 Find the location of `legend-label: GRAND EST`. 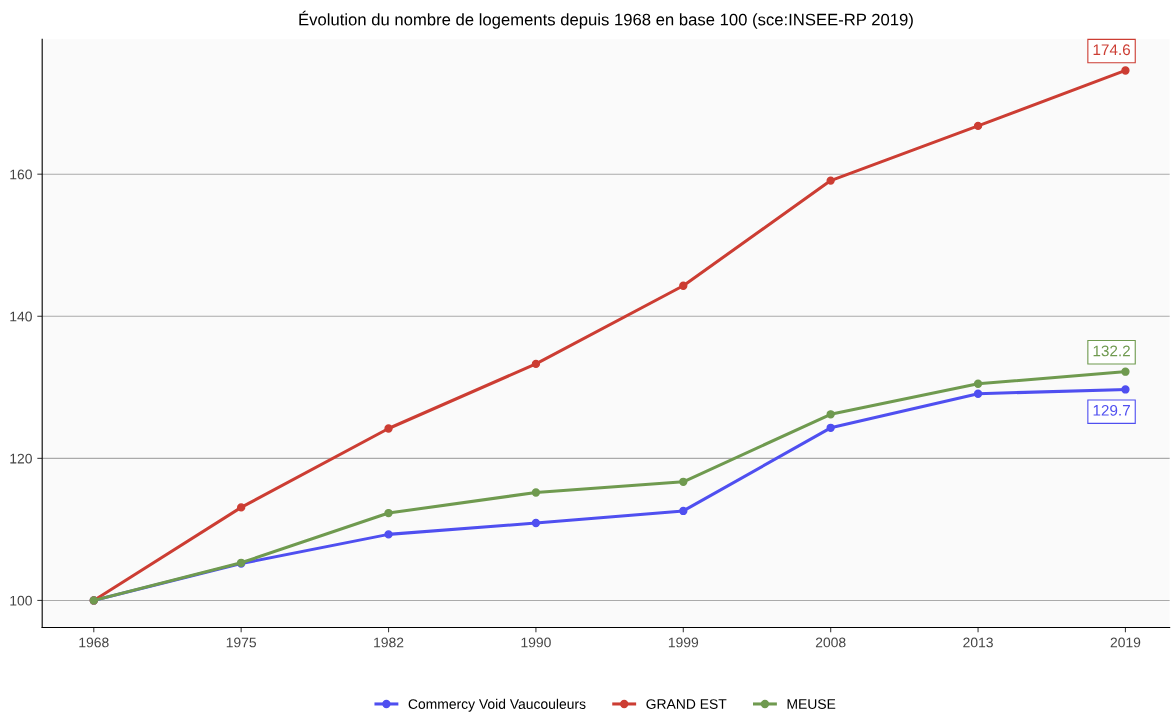

legend-label: GRAND EST is located at coordinates (686, 704).